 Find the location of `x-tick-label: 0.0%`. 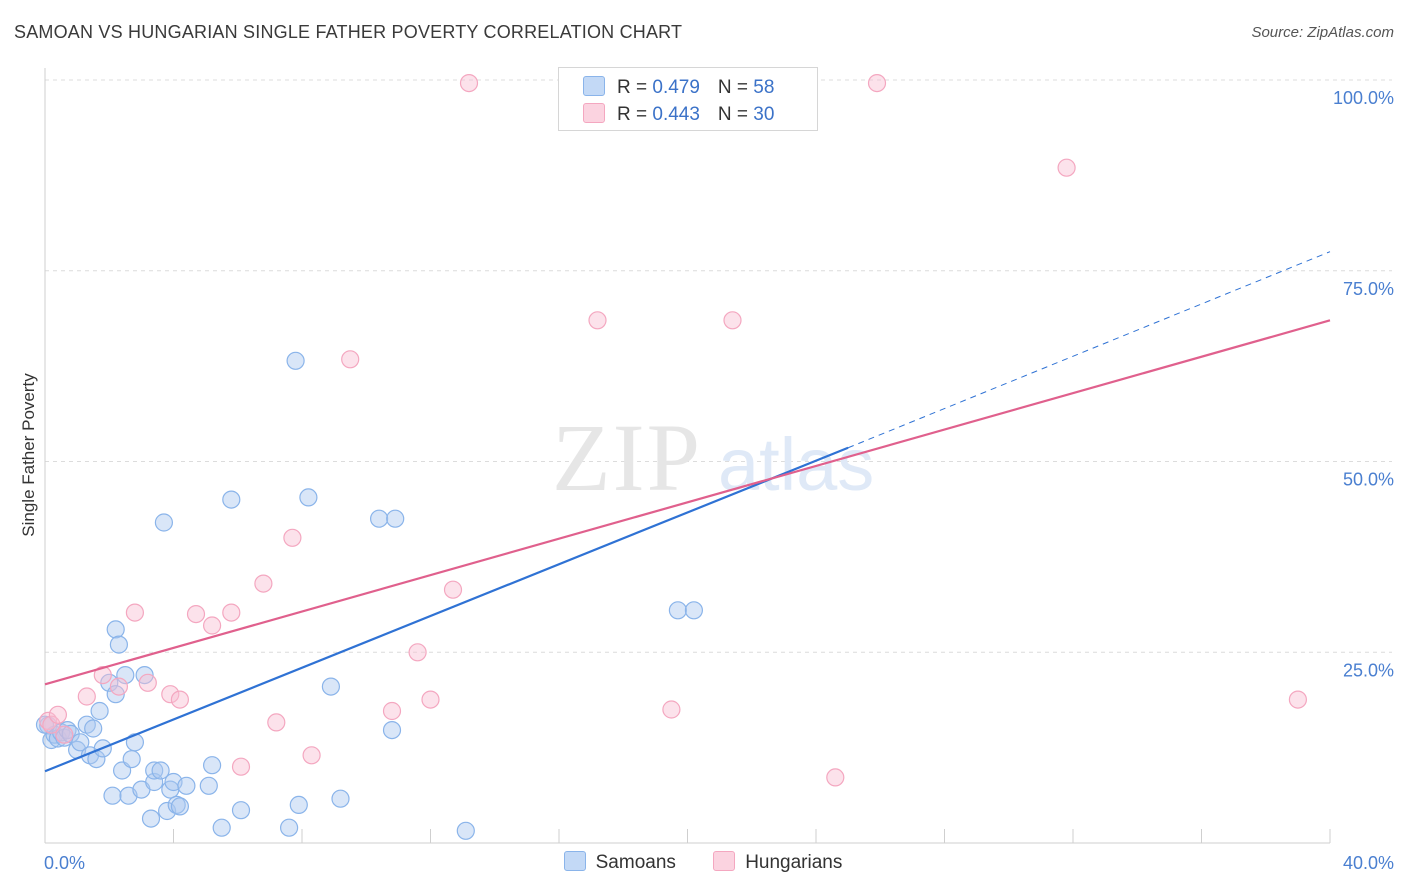

x-tick-label: 0.0% is located at coordinates (64, 863).